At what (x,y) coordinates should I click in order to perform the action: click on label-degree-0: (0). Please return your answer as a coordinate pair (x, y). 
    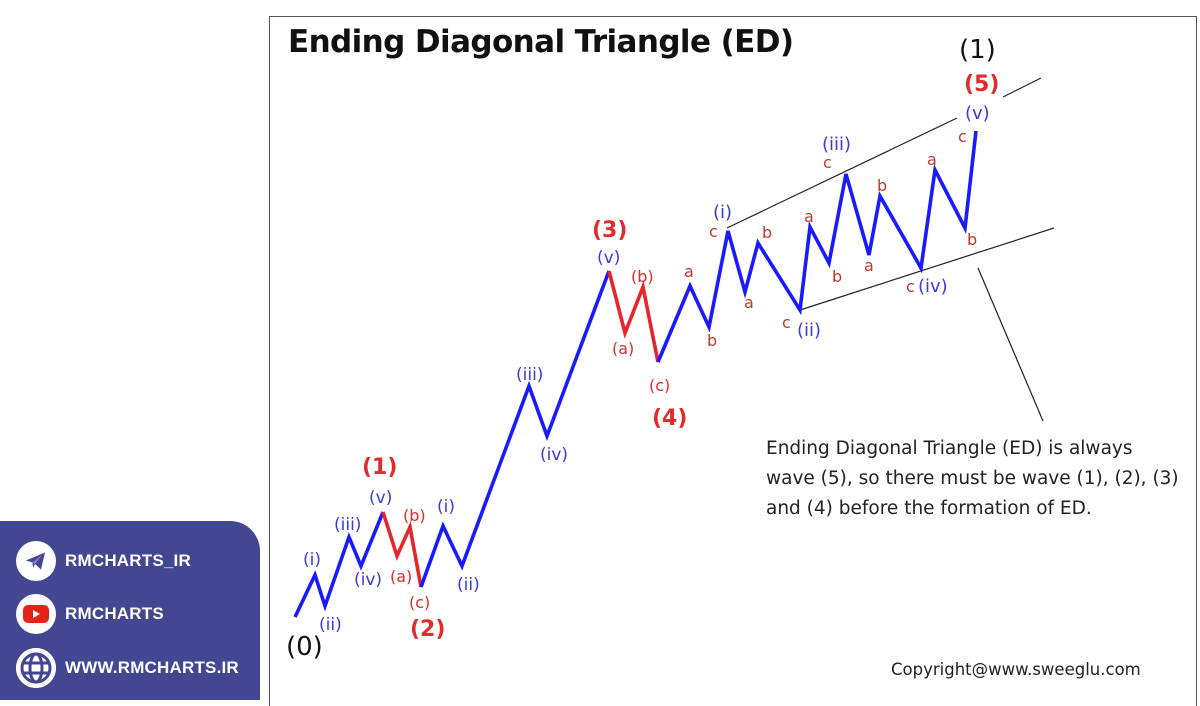
    Looking at the image, I should click on (304, 647).